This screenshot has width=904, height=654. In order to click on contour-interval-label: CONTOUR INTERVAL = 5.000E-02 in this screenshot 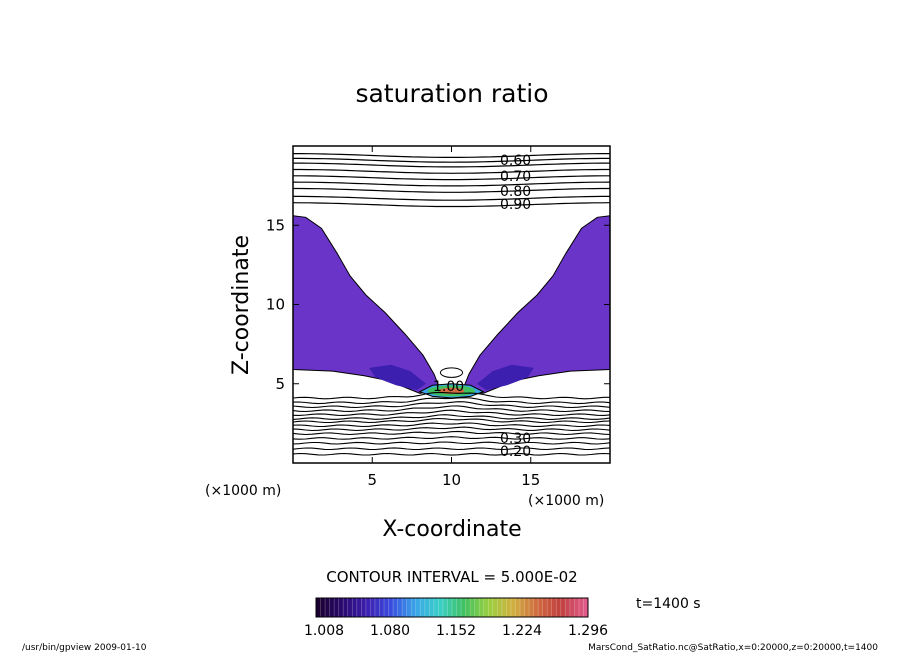, I will do `click(451, 577)`.